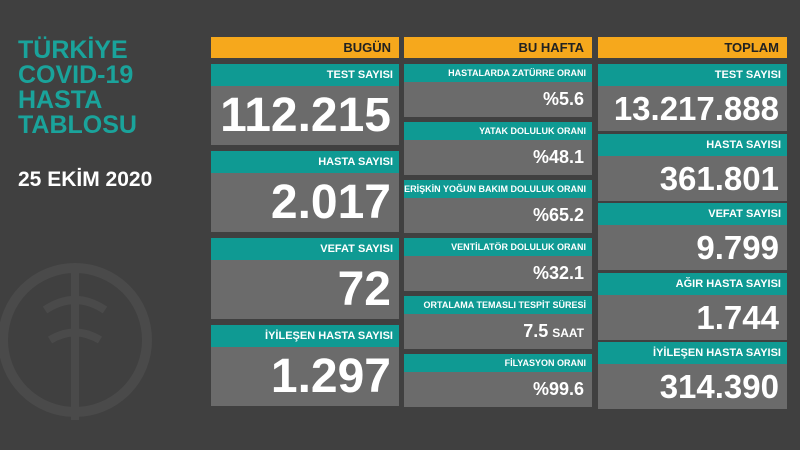 This screenshot has height=450, width=800. I want to click on item-unit: SAAT, so click(568, 333).